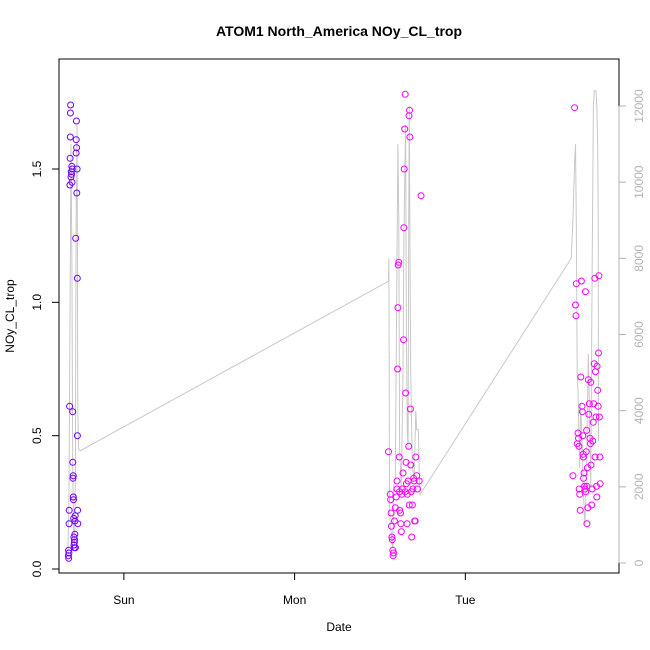 This screenshot has height=650, width=650. What do you see at coordinates (639, 258) in the screenshot?
I see `y2-tick-label: 8000` at bounding box center [639, 258].